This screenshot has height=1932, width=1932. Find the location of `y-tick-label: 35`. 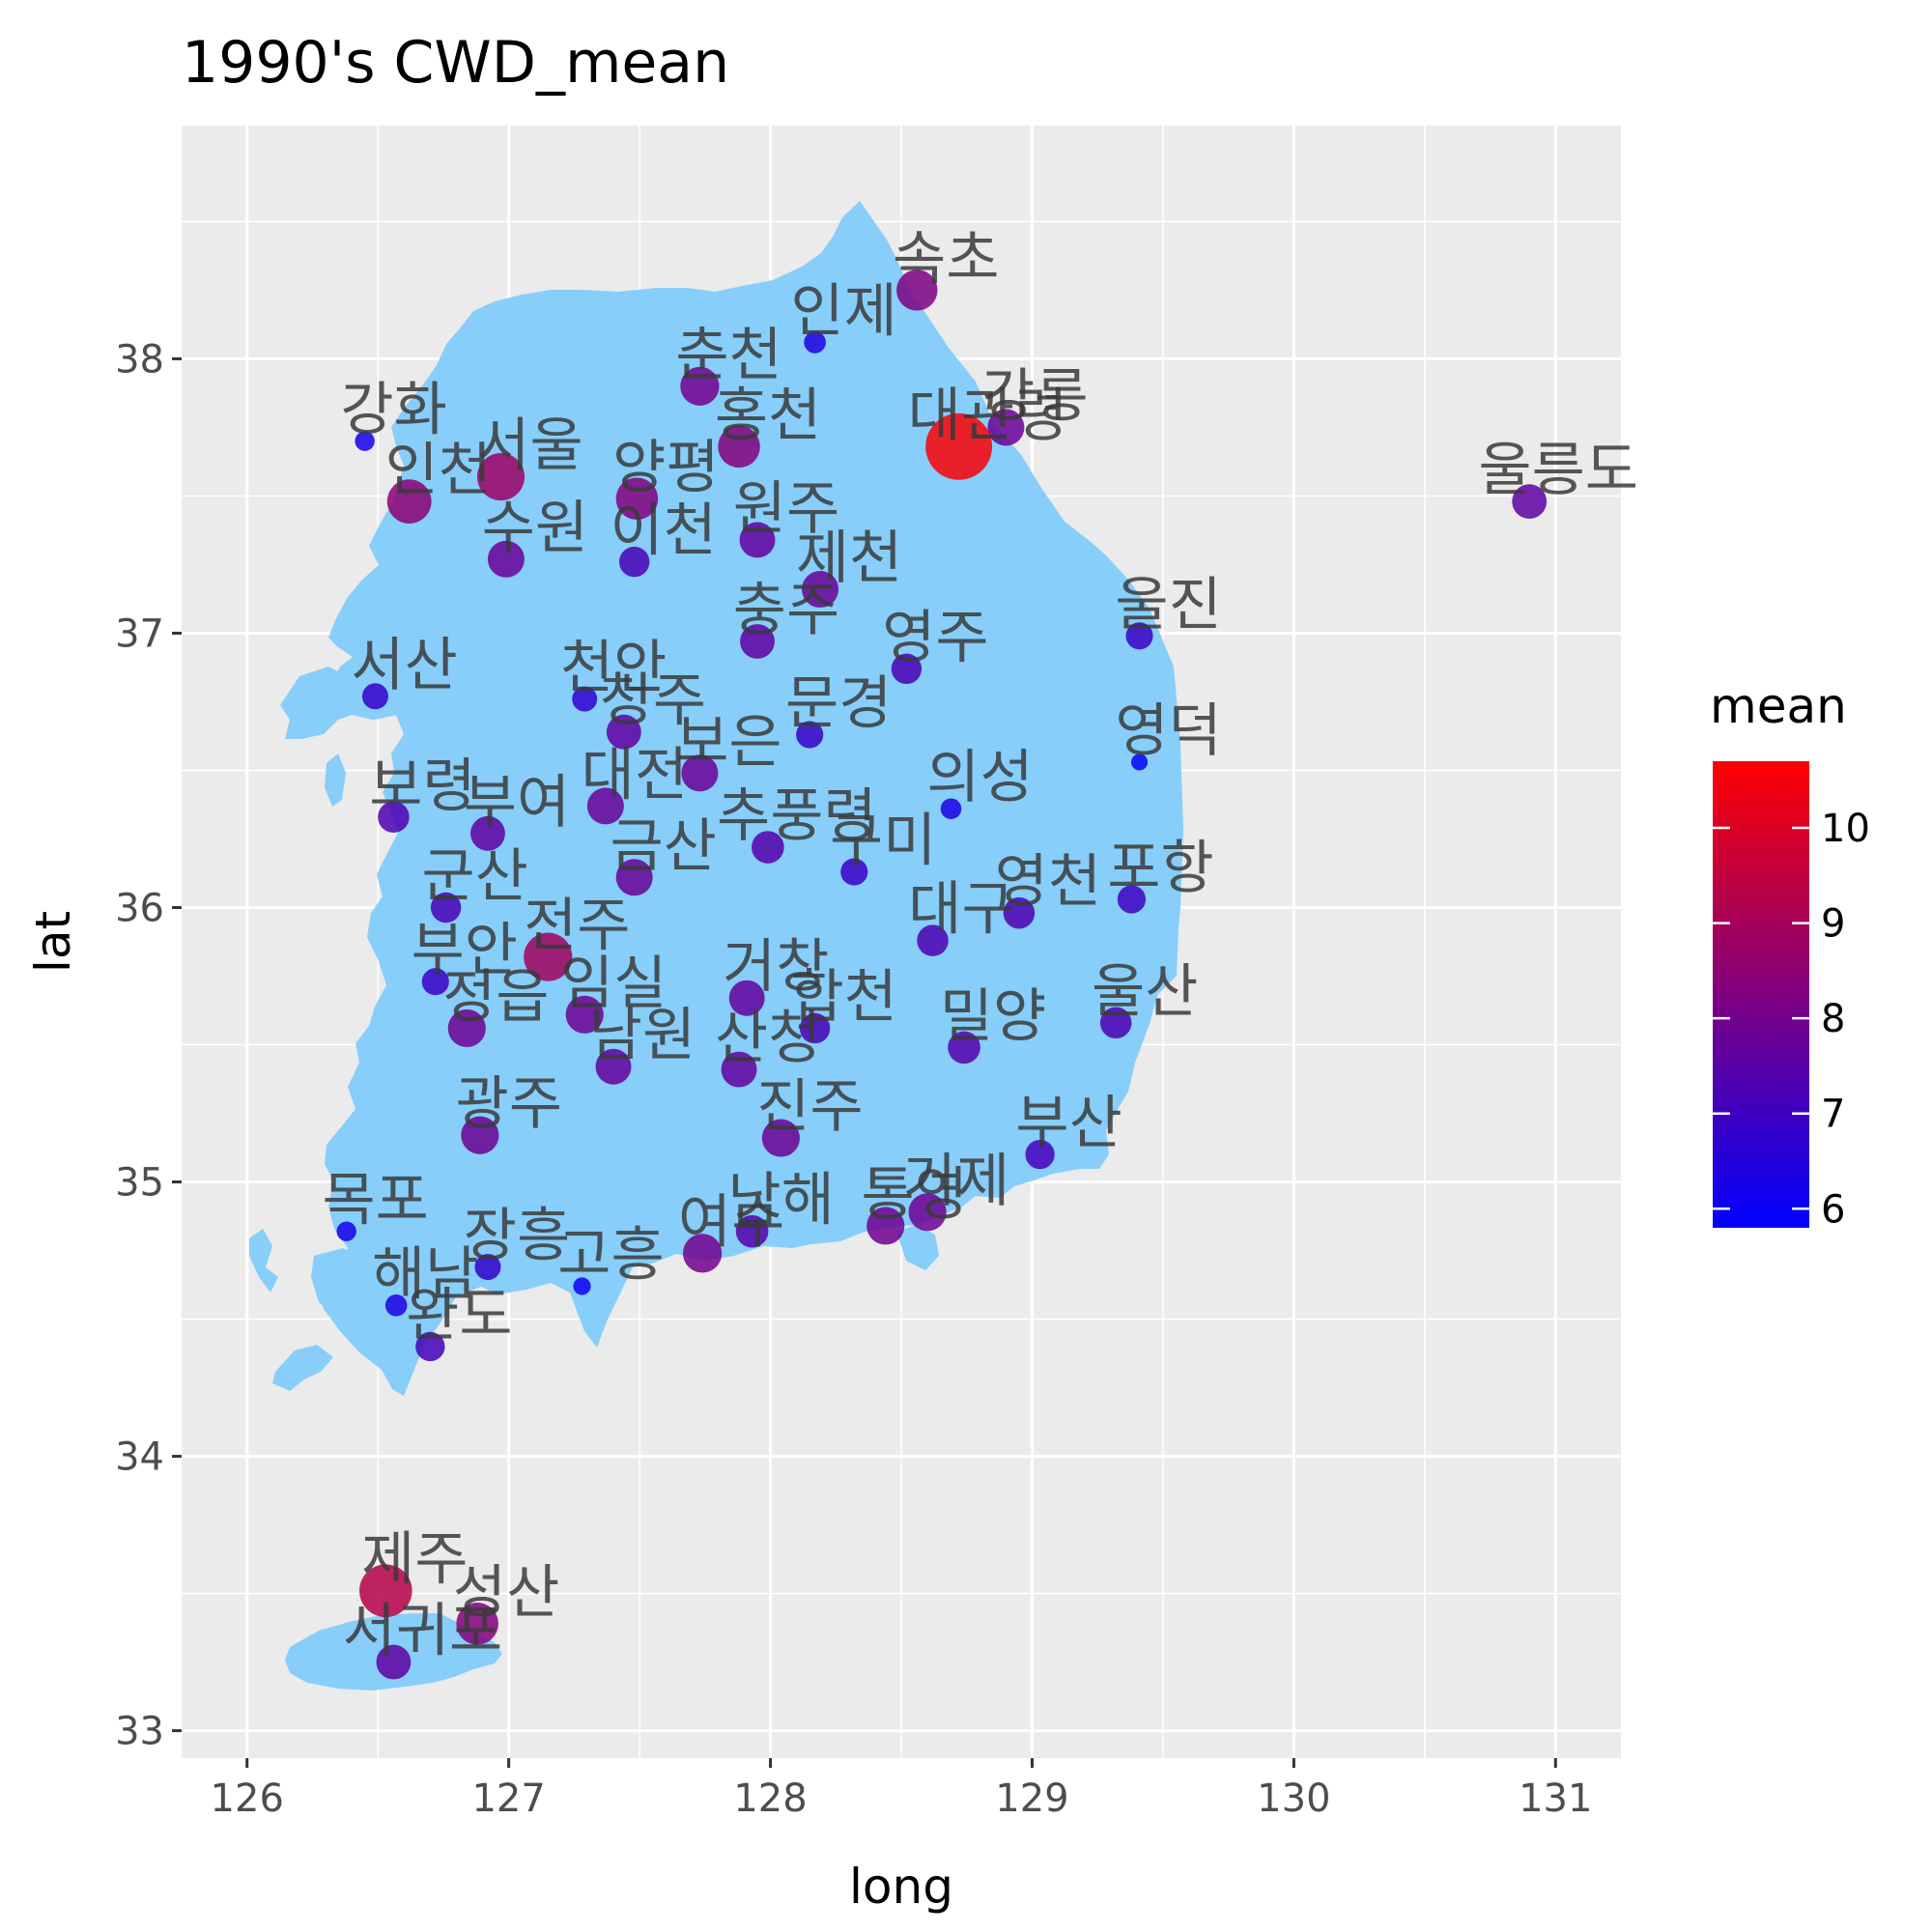

y-tick-label: 35 is located at coordinates (139, 1183).